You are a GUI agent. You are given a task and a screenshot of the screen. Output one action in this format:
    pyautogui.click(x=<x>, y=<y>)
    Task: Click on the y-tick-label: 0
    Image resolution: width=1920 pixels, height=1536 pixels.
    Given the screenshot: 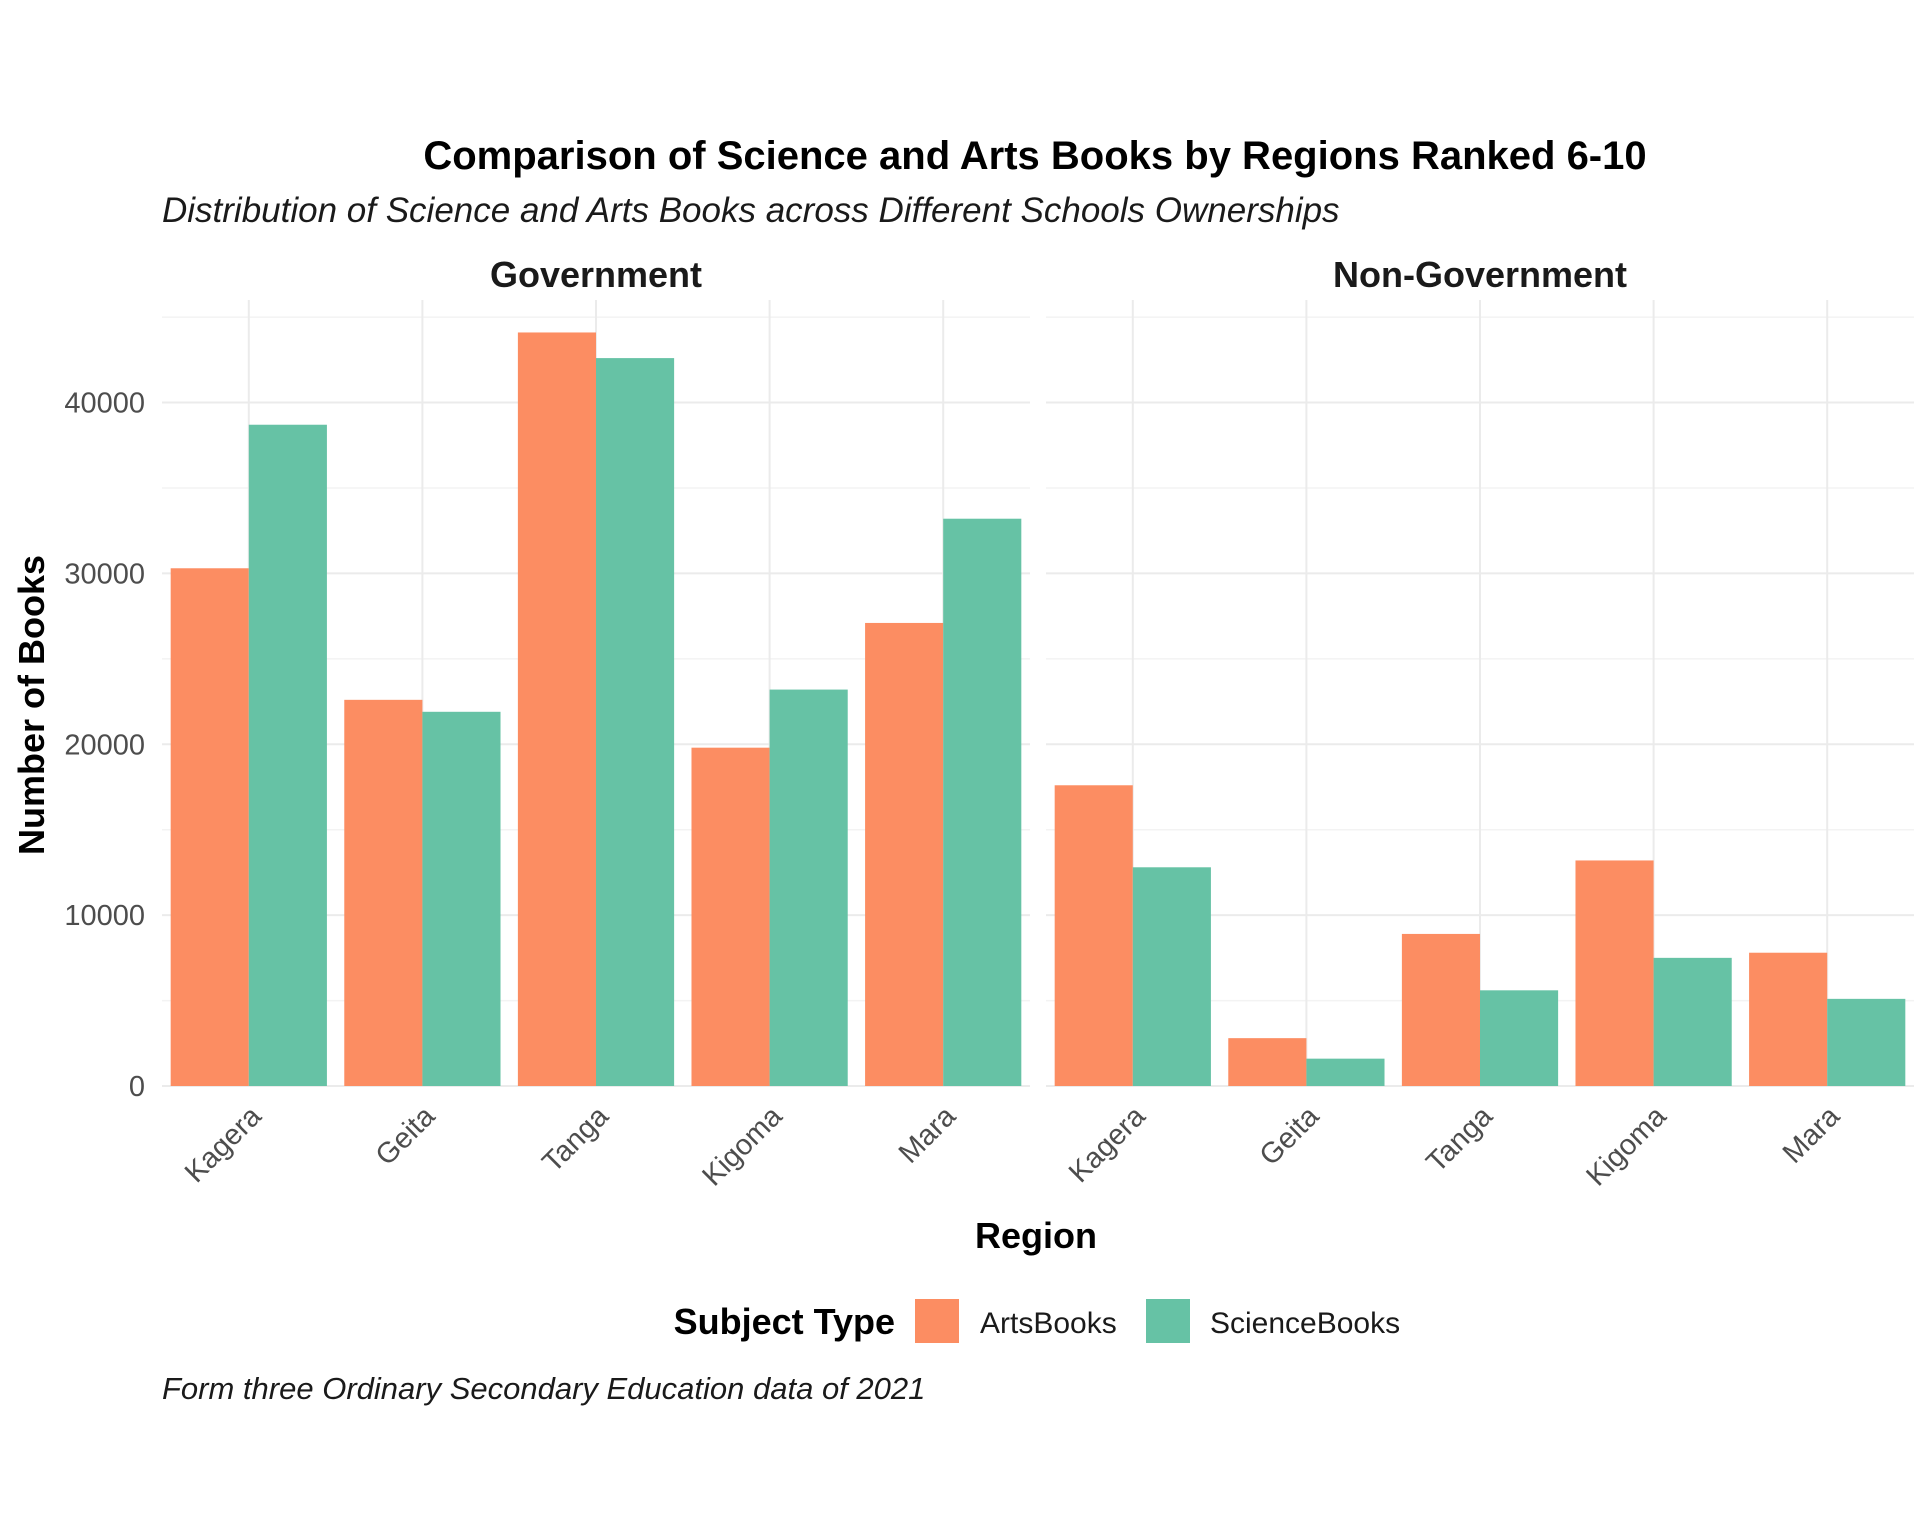 What is the action you would take?
    pyautogui.click(x=137, y=1087)
    